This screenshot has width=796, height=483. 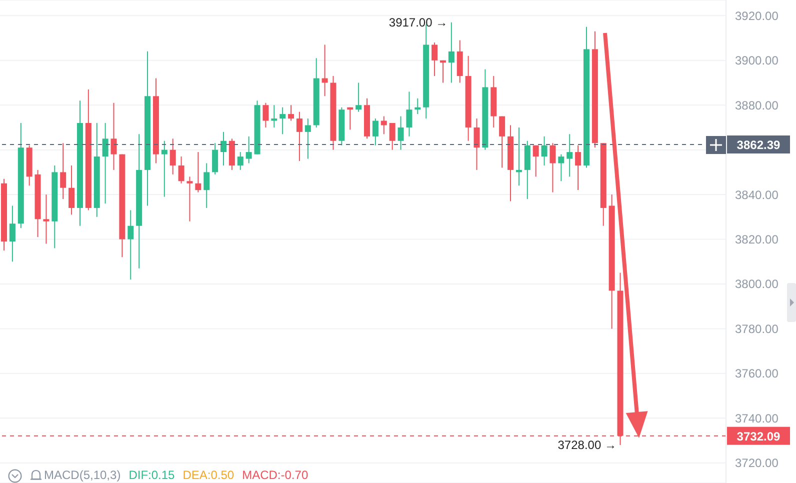 What do you see at coordinates (757, 373) in the screenshot?
I see `y-tick-label: 3760.00` at bounding box center [757, 373].